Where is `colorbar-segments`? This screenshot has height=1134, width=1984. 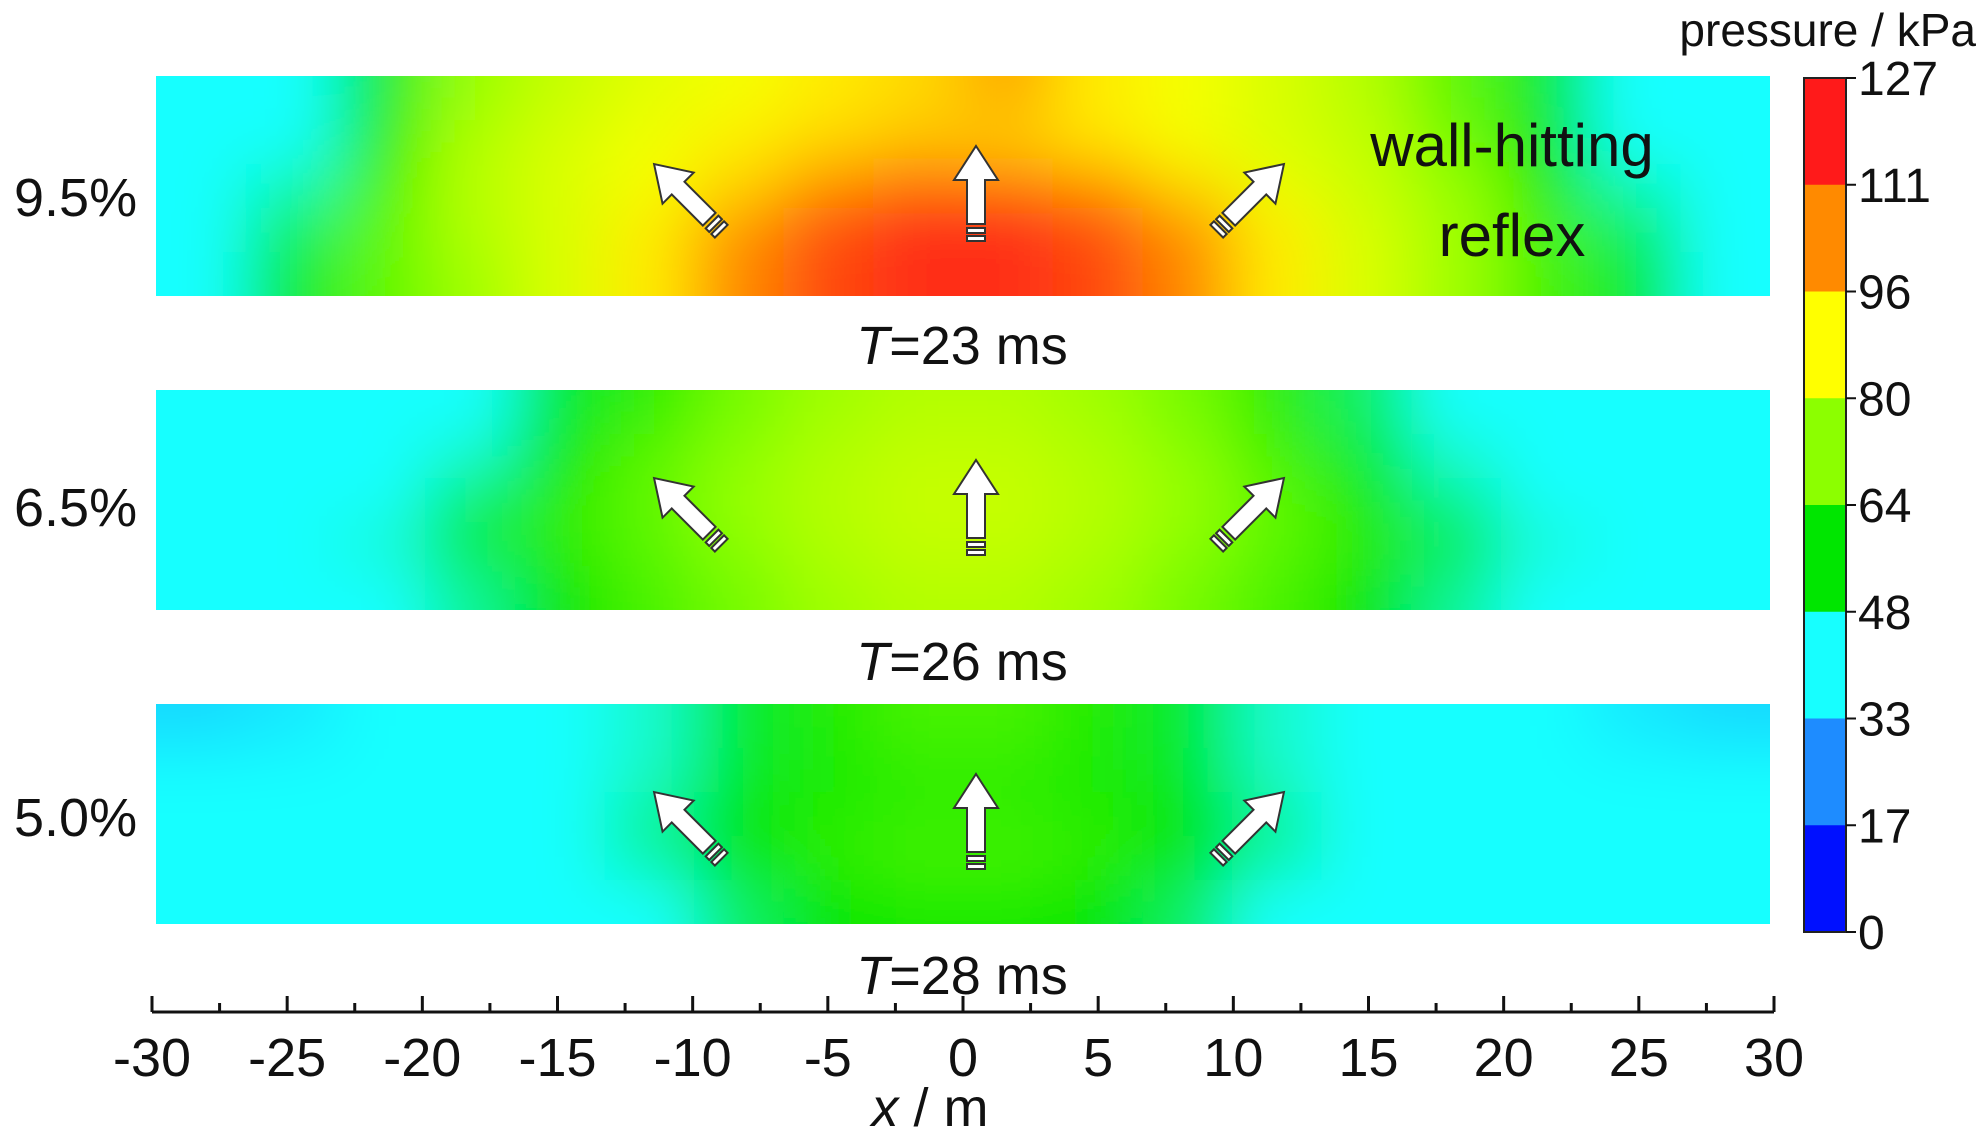
colorbar-segments is located at coordinates (1825, 505).